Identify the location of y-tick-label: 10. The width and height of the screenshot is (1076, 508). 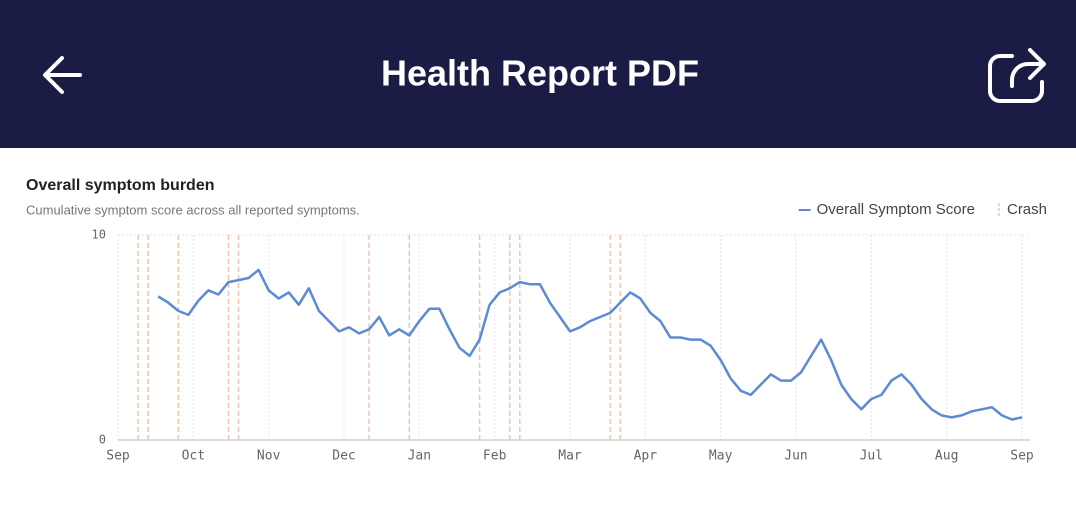
(99, 235).